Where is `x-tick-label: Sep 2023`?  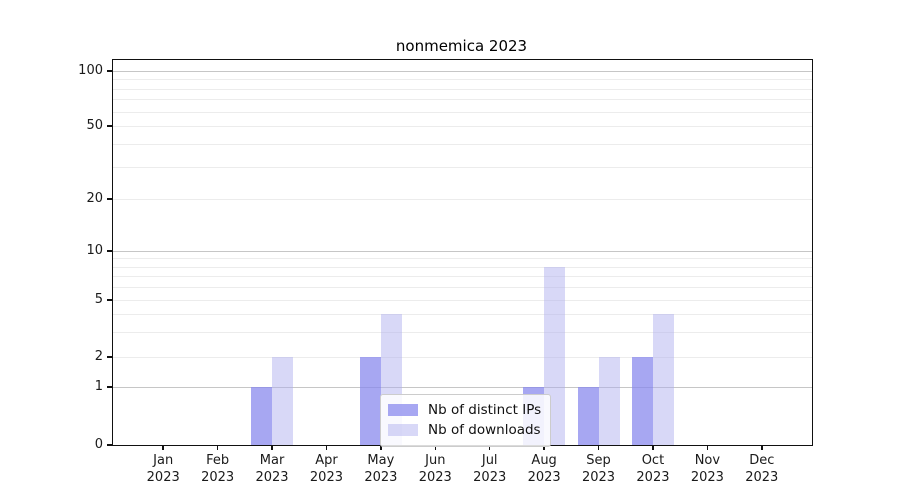 x-tick-label: Sep 2023 is located at coordinates (598, 469).